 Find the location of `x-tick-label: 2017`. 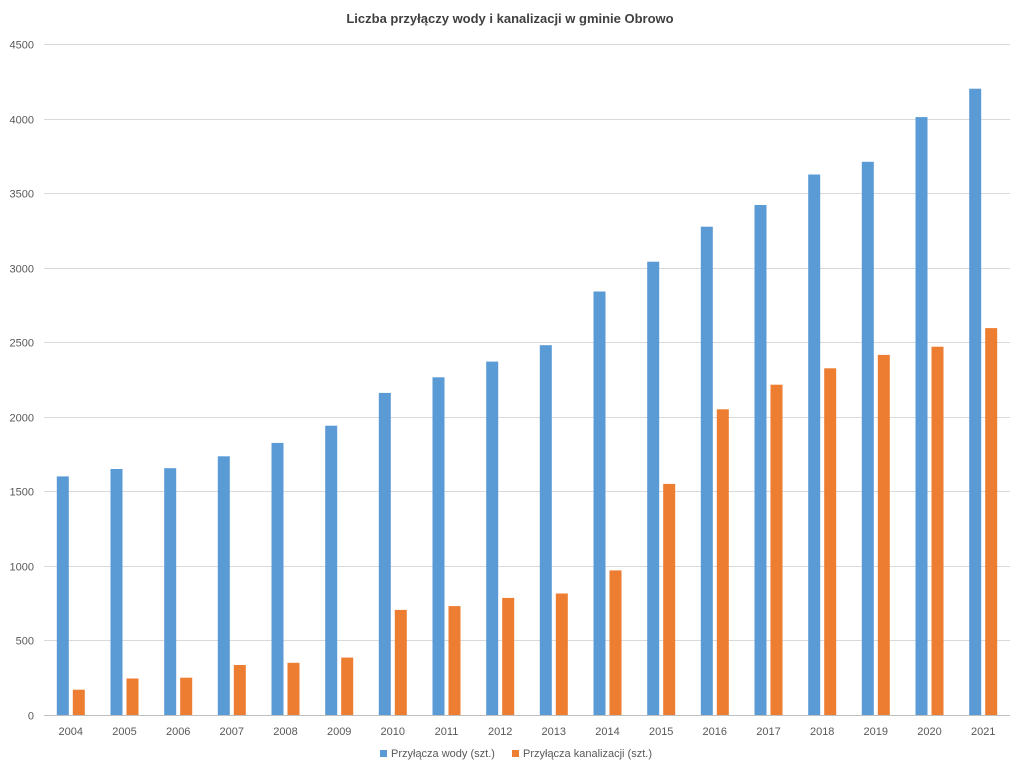

x-tick-label: 2017 is located at coordinates (768, 732).